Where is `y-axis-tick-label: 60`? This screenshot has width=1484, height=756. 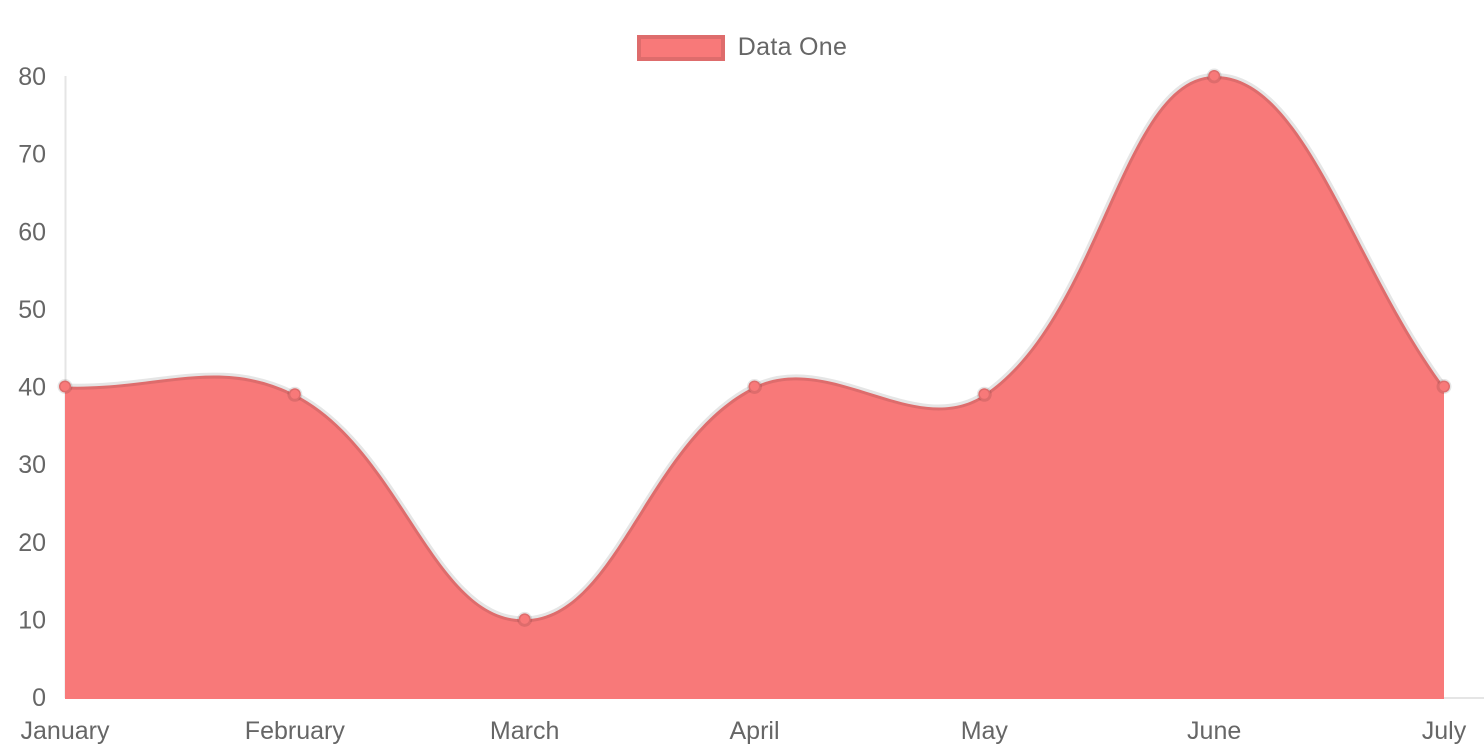 y-axis-tick-label: 60 is located at coordinates (32, 232).